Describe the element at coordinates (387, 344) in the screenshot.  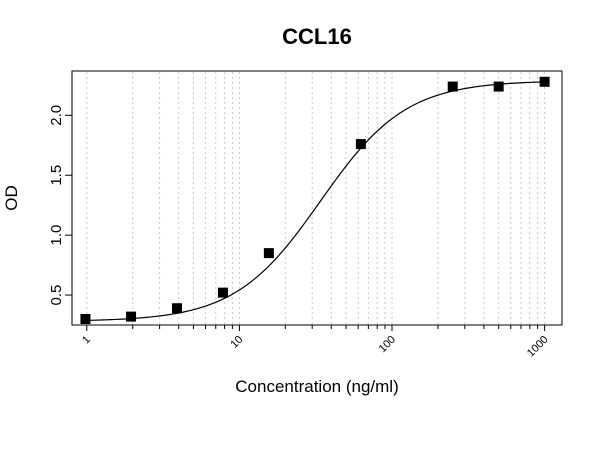
I see `x-tick-label: 100` at that location.